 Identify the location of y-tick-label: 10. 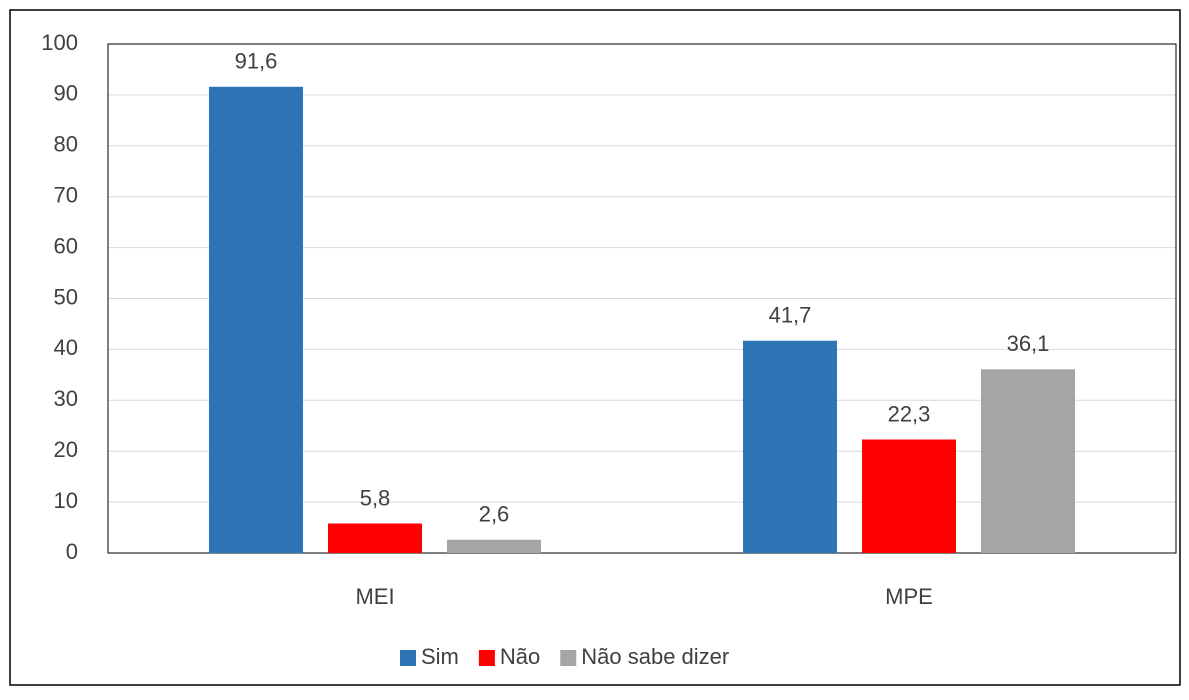
(66, 500).